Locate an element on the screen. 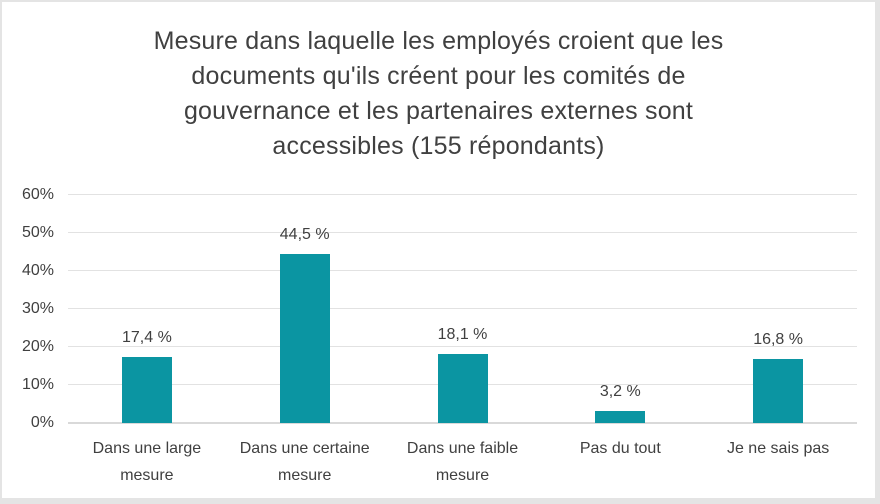 This screenshot has height=504, width=880. x-axis-category-label: Pas du tout is located at coordinates (620, 448).